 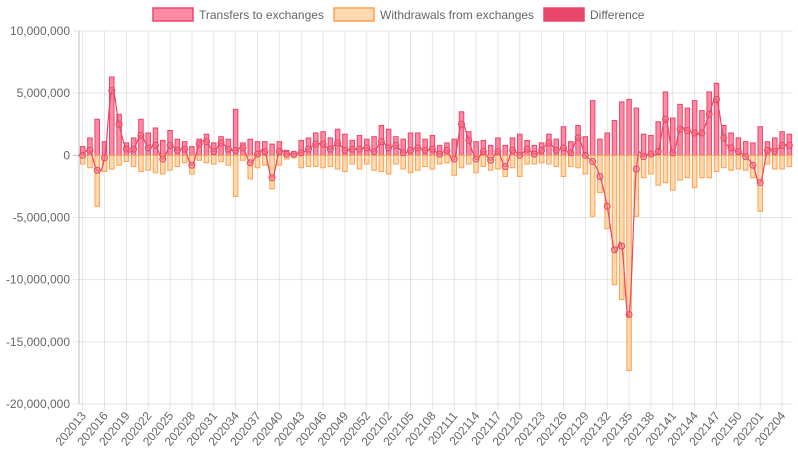 What do you see at coordinates (457, 15) in the screenshot?
I see `legend-label-withdrawals: Withdrawals from exchanges` at bounding box center [457, 15].